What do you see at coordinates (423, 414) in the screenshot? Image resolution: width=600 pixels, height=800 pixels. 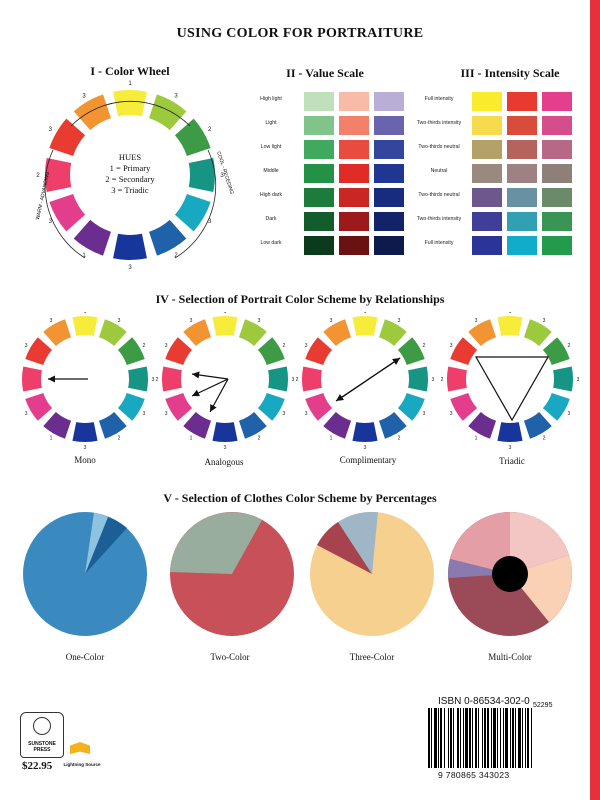 I see `relationship-wheel-3-number-5: 3` at bounding box center [423, 414].